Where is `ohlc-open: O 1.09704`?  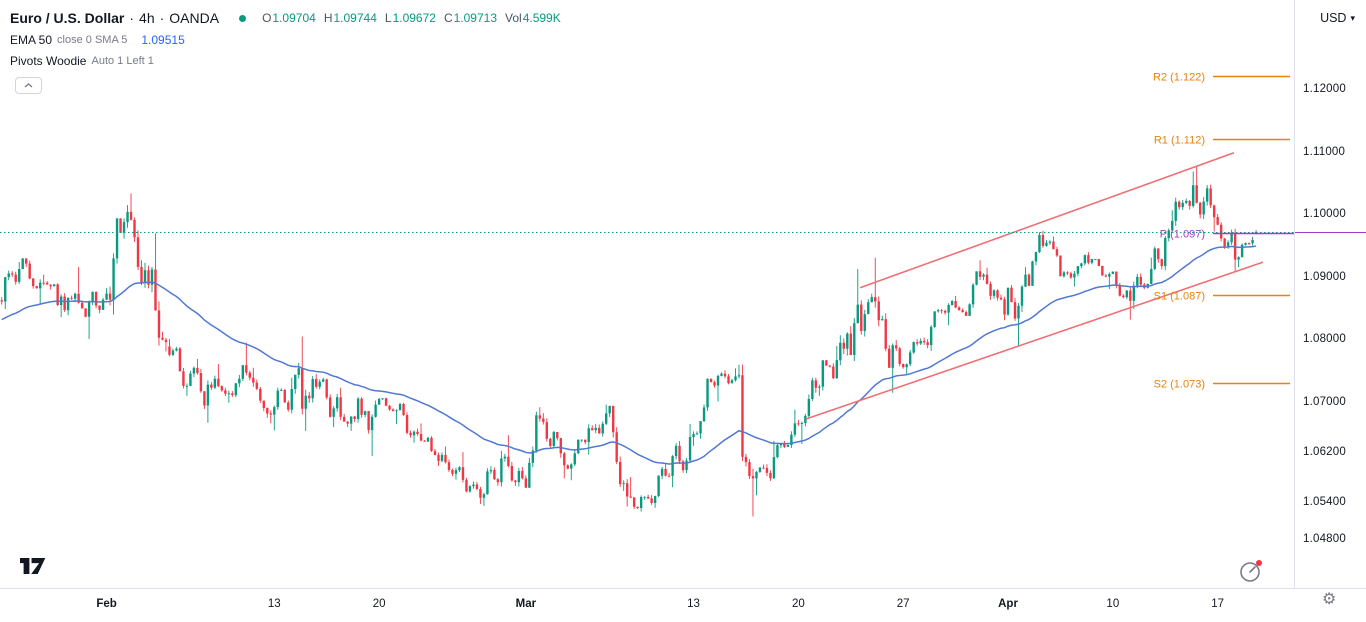 ohlc-open: O 1.09704 is located at coordinates (289, 18).